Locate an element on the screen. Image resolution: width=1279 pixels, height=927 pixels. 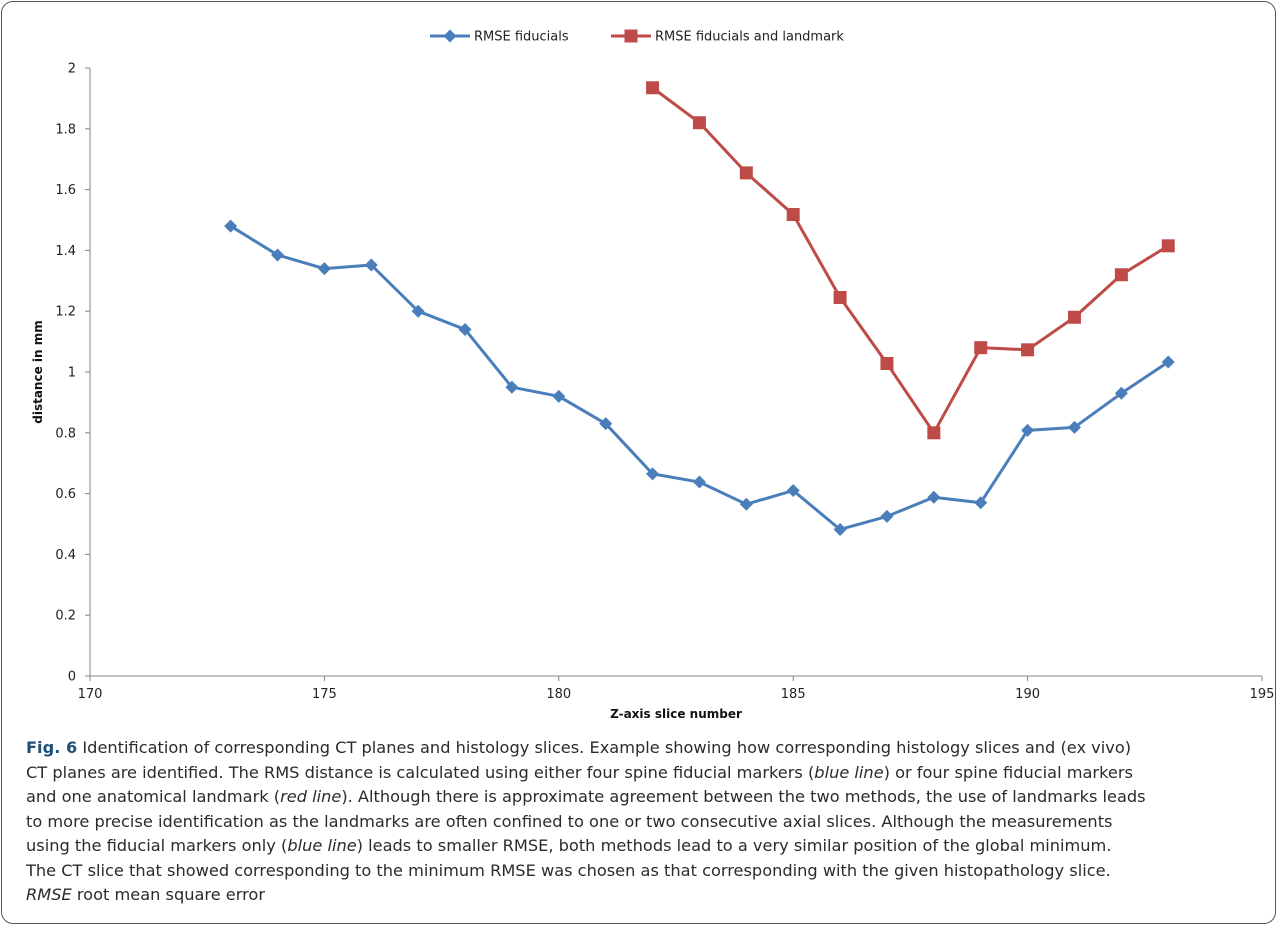
x-tick-label: 190 is located at coordinates (1027, 694).